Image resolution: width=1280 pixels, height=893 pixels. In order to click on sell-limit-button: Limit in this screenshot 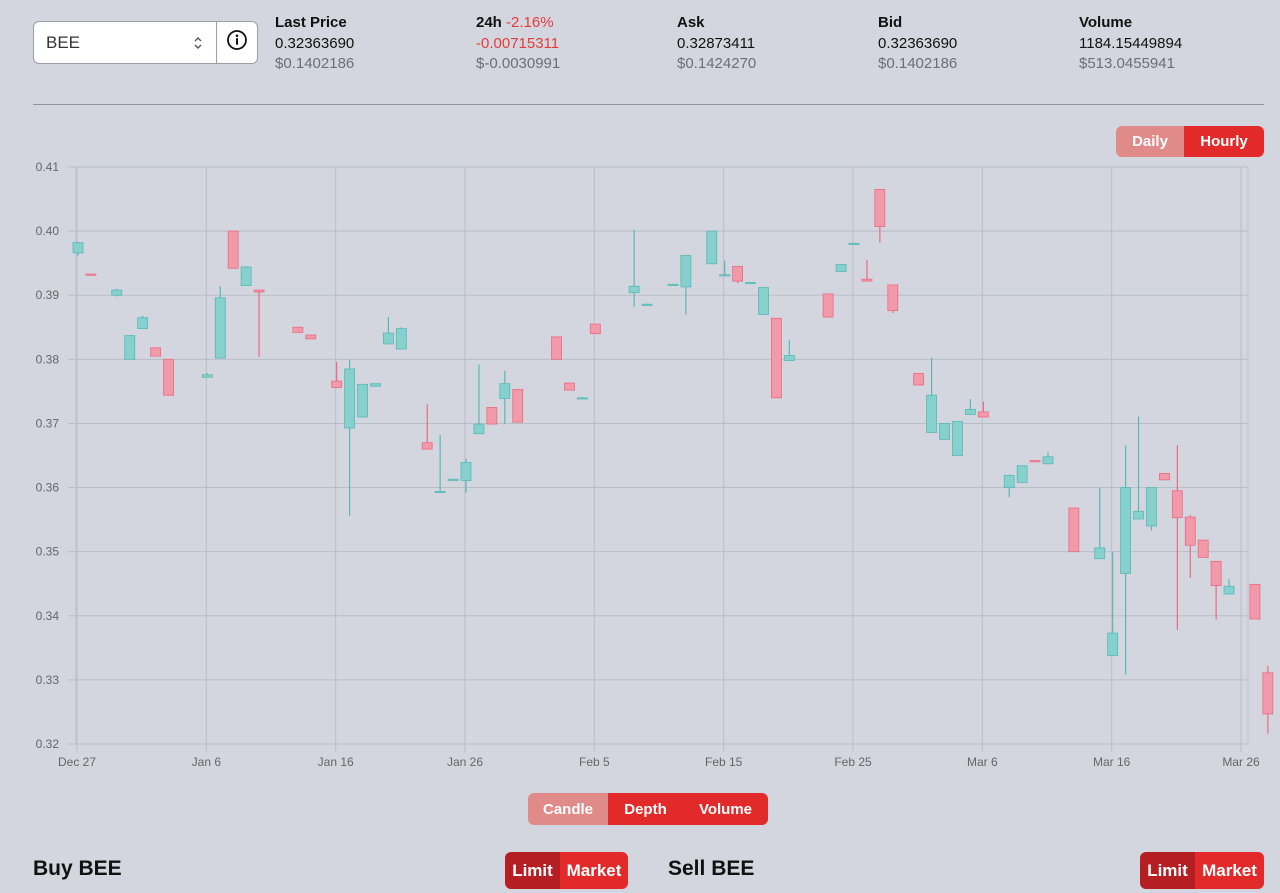, I will do `click(1167, 870)`.